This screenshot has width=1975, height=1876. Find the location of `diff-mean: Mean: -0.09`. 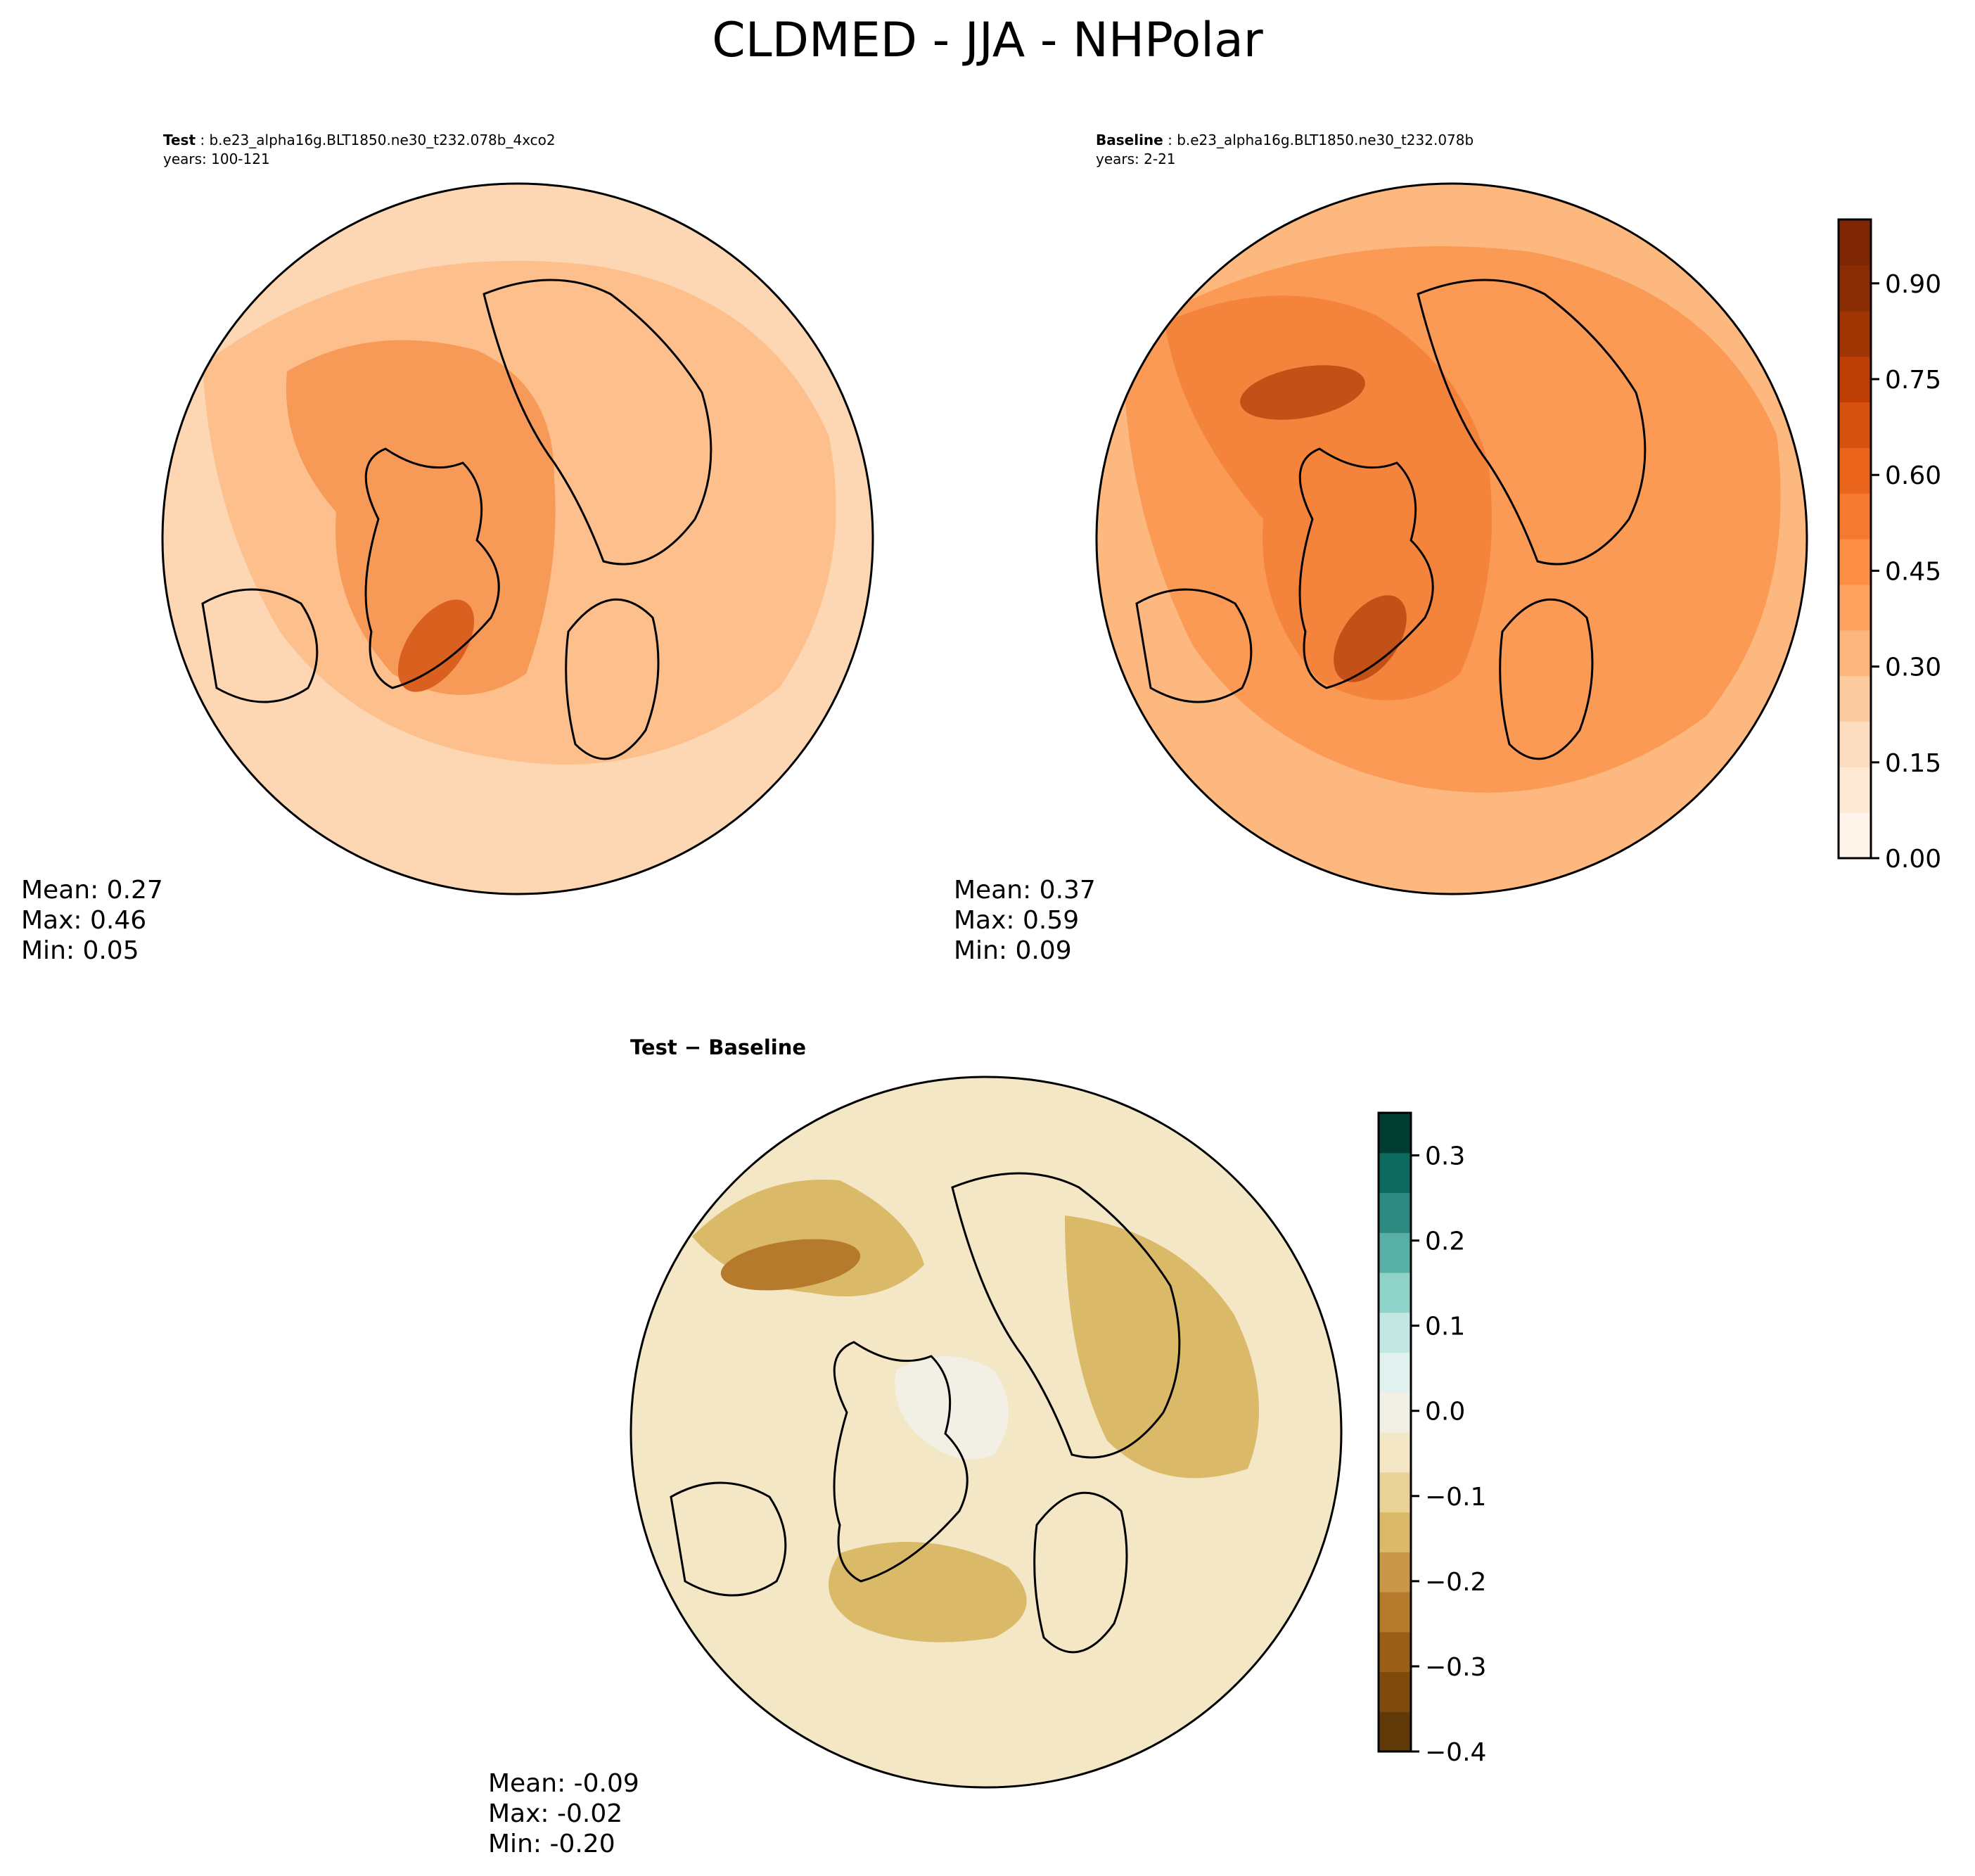

diff-mean: Mean: -0.09 is located at coordinates (563, 1783).